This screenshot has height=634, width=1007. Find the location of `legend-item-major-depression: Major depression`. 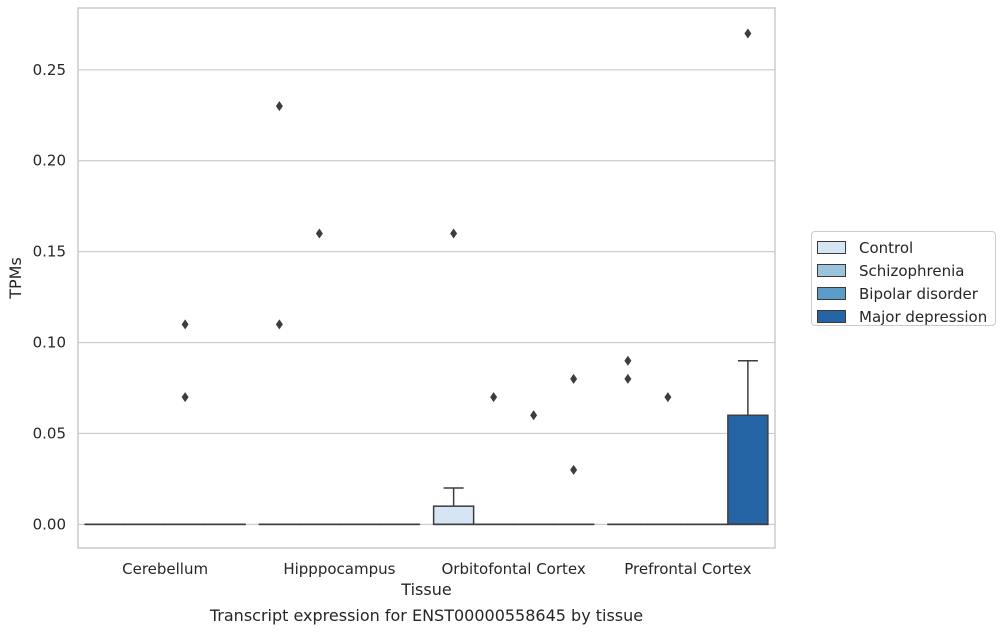

legend-item-major-depression: Major depression is located at coordinates (906, 316).